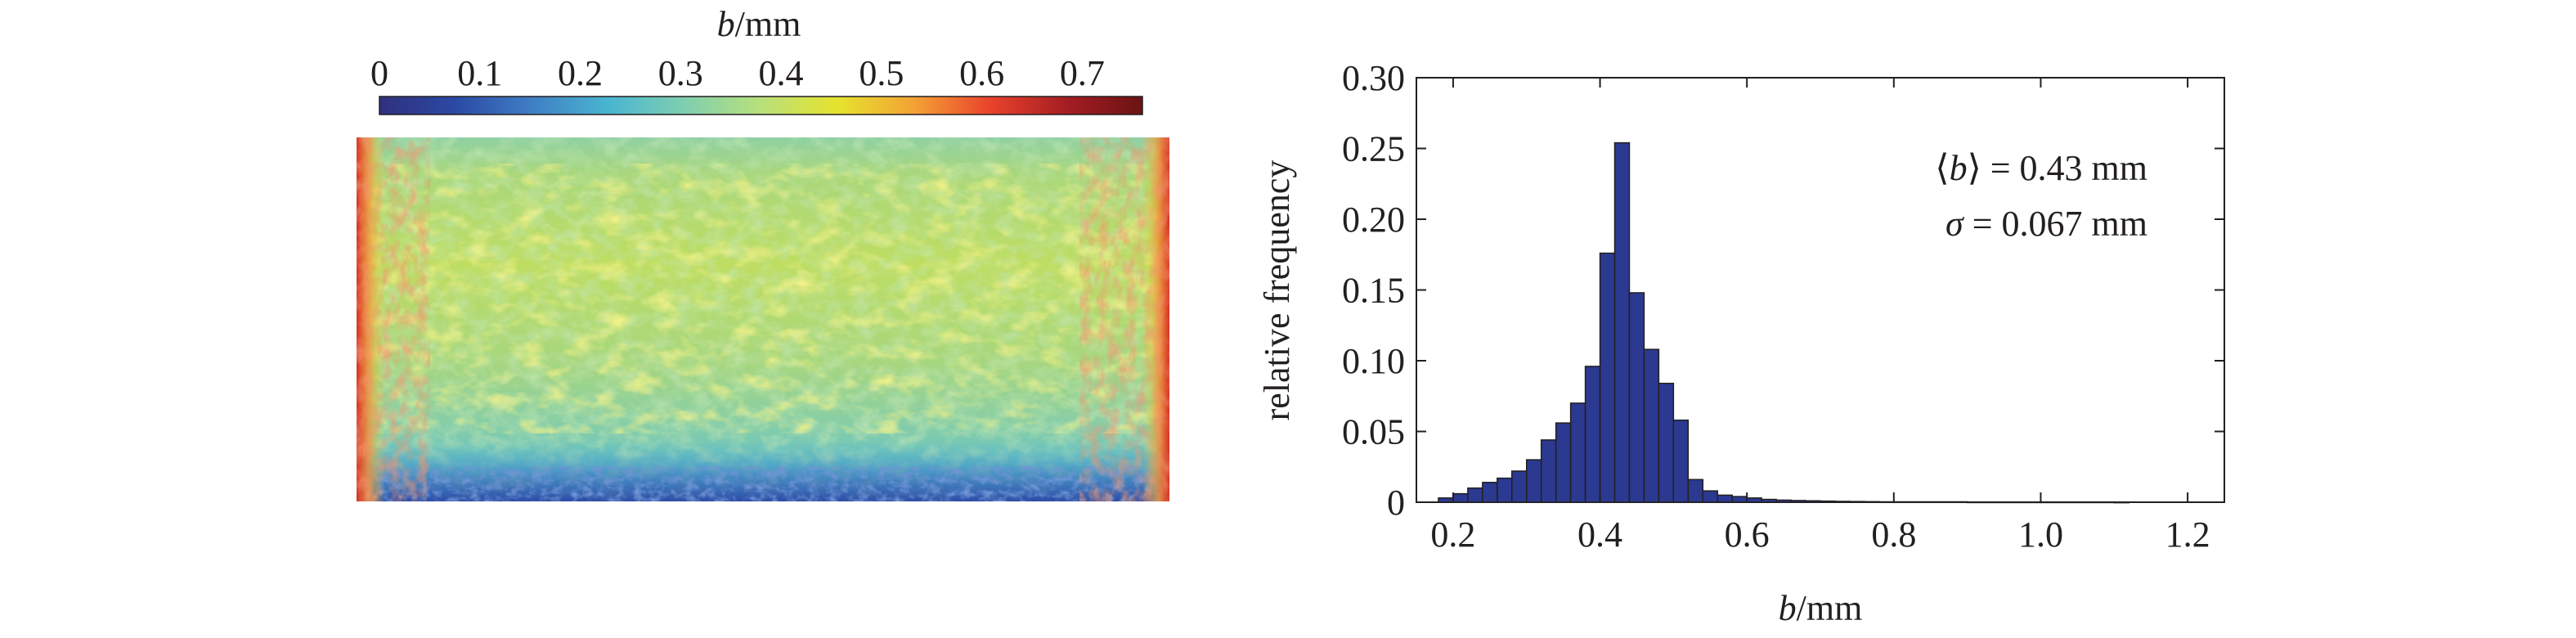 This screenshot has width=2576, height=638. I want to click on x-tick-label: 0.4, so click(1599, 534).